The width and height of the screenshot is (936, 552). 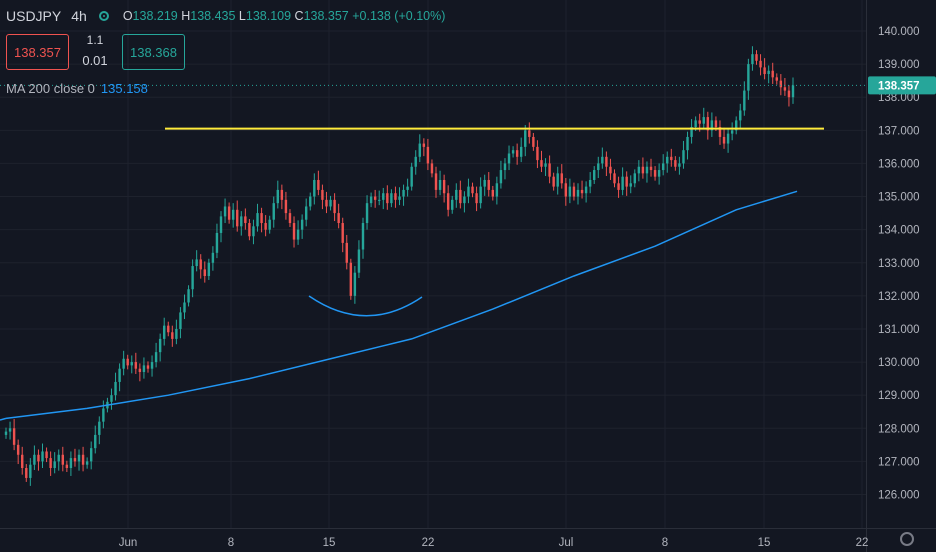 What do you see at coordinates (77, 88) in the screenshot?
I see `ma-indicator-legend: MA 200 close 0 135.158` at bounding box center [77, 88].